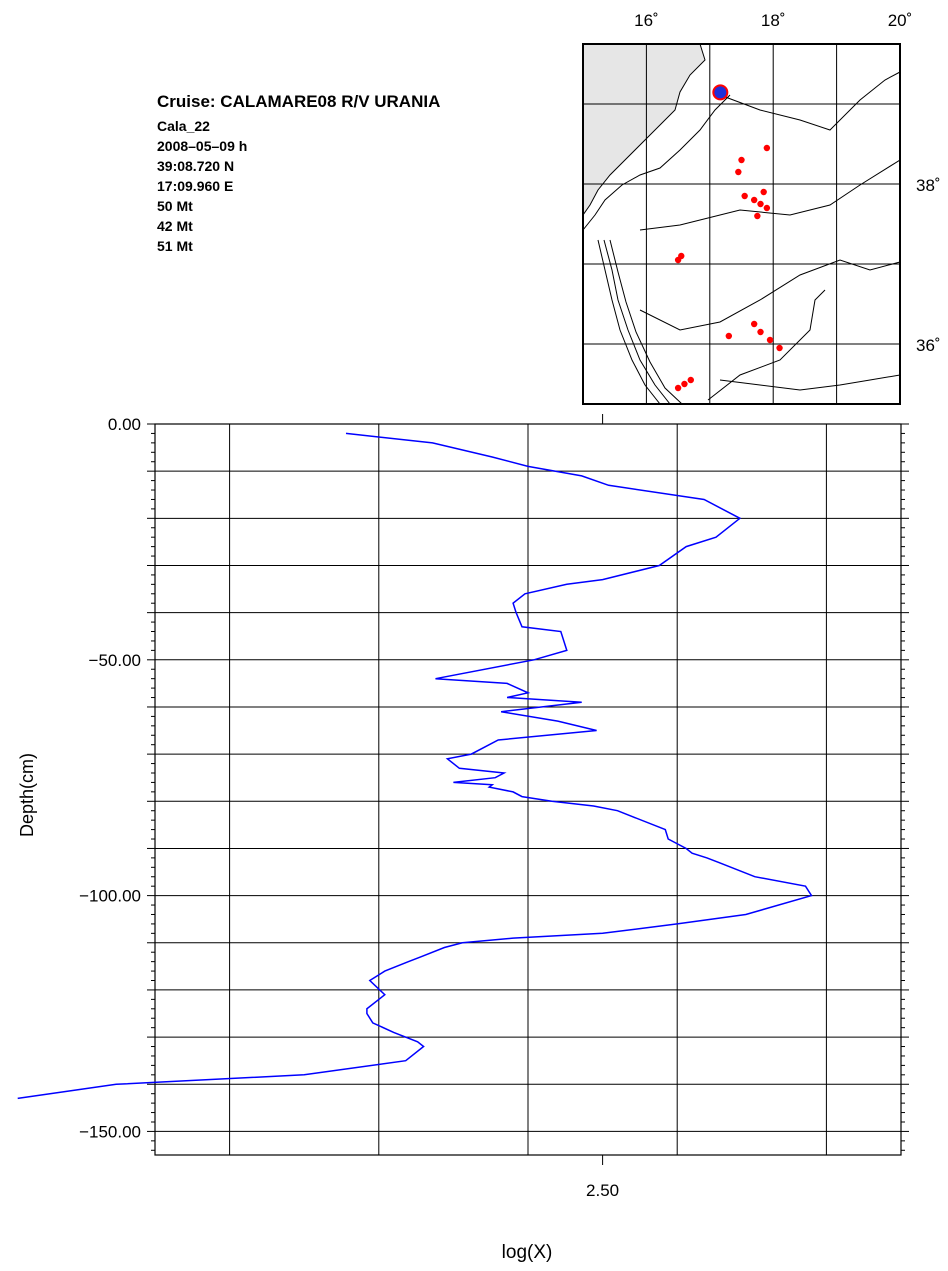  I want to click on map-lat-tick-label: 38˚, so click(928, 185).